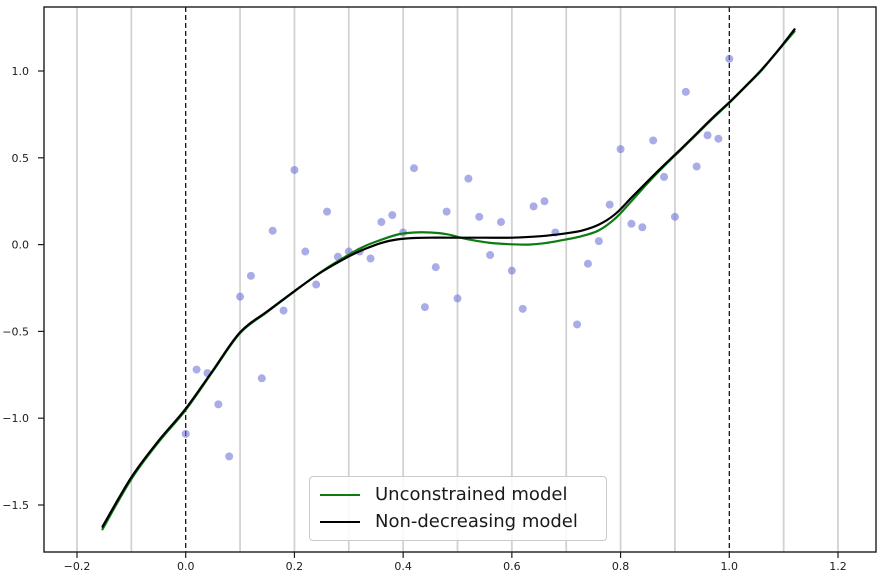  What do you see at coordinates (730, 566) in the screenshot?
I see `x-tick-label: 1.0` at bounding box center [730, 566].